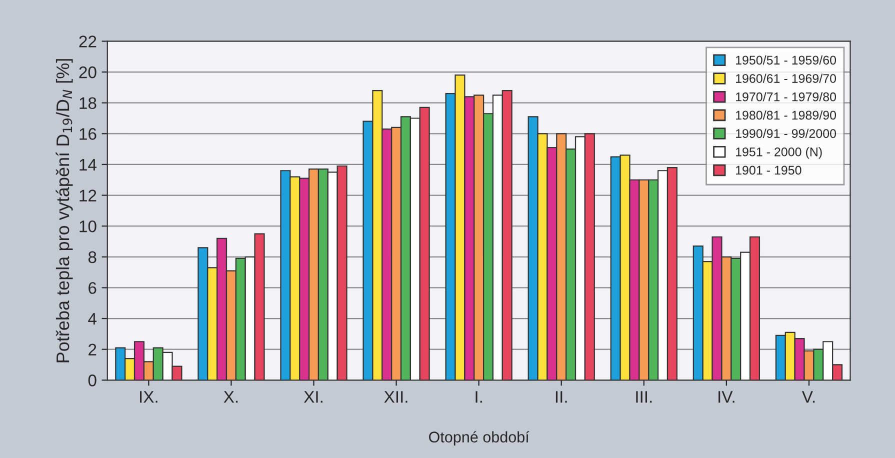 The width and height of the screenshot is (895, 458). I want to click on x-tick-label: II., so click(561, 397).